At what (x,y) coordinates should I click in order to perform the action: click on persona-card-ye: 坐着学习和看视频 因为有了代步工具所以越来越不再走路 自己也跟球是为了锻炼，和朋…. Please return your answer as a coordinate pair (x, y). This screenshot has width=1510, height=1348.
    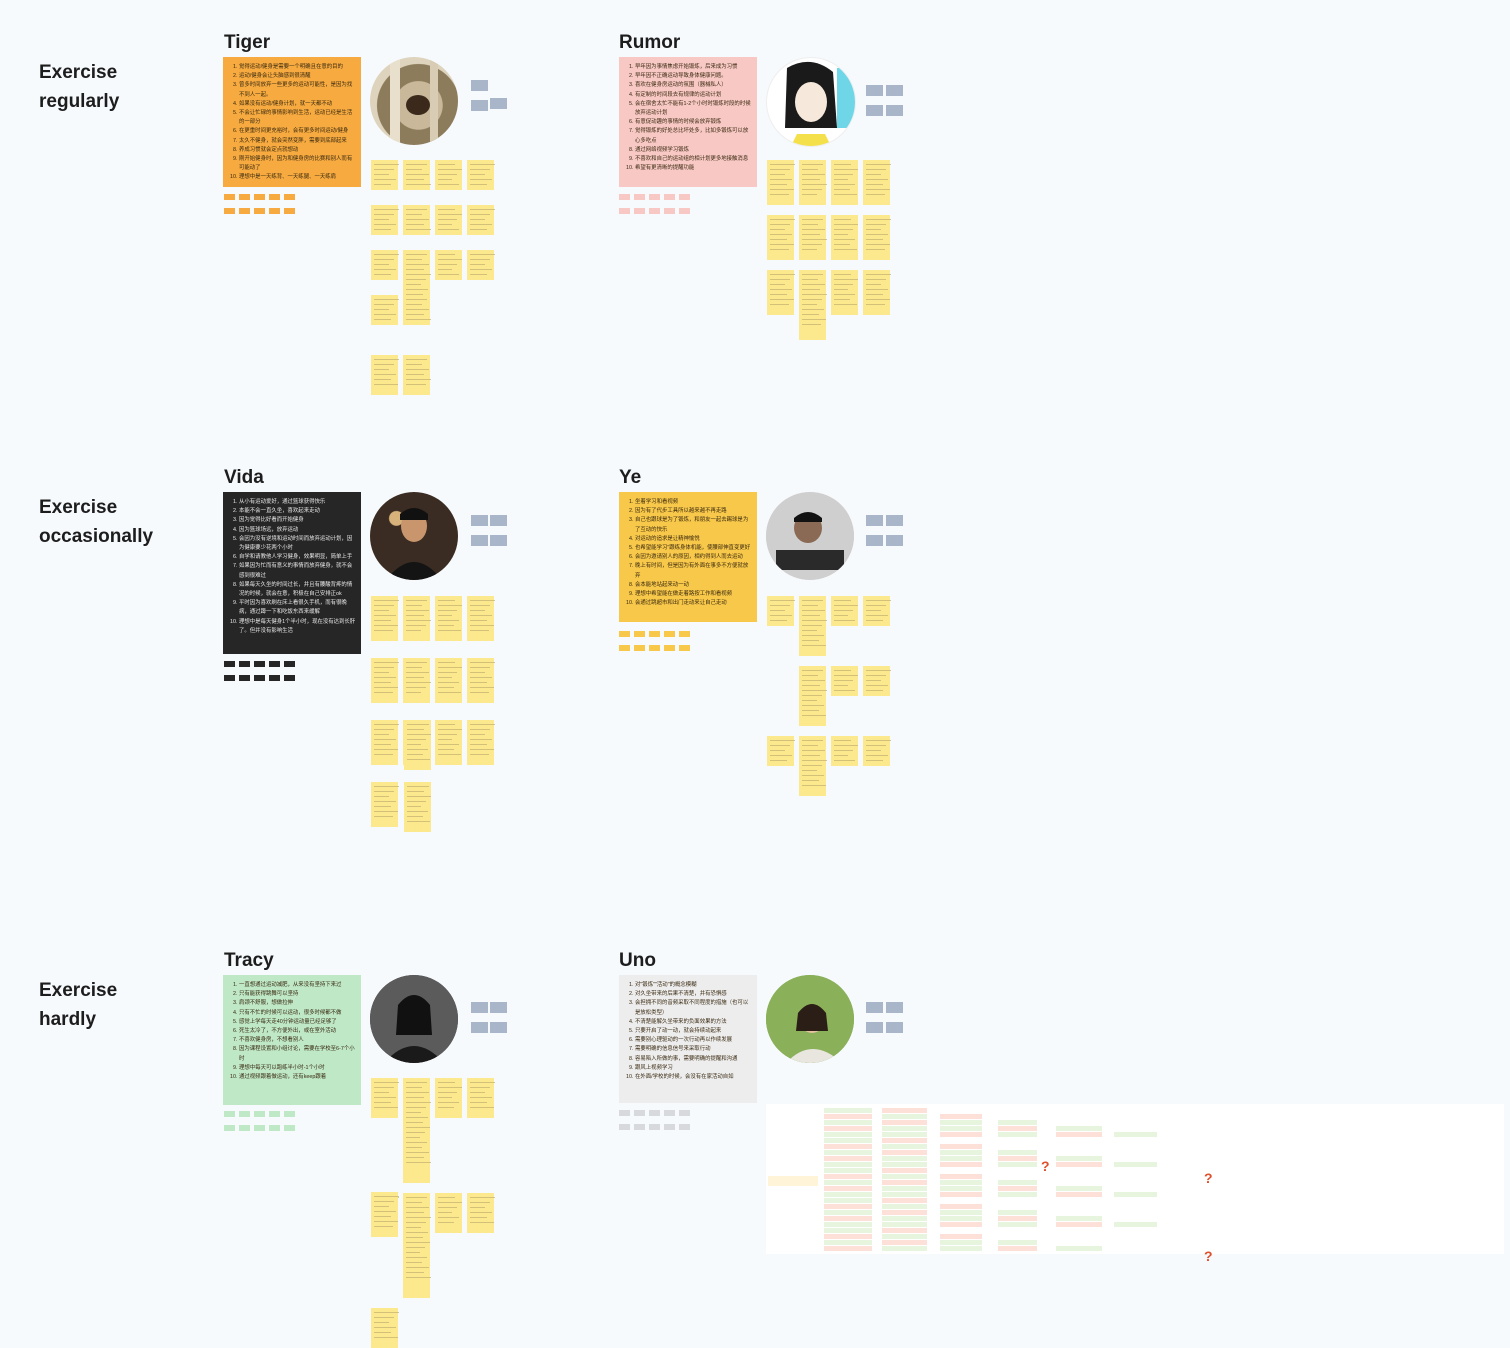
    Looking at the image, I should click on (688, 557).